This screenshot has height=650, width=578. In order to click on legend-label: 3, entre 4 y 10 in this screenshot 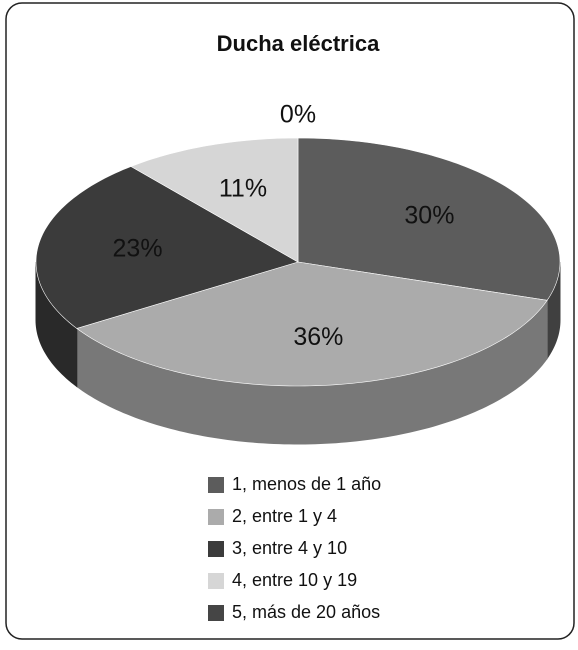, I will do `click(289, 548)`.